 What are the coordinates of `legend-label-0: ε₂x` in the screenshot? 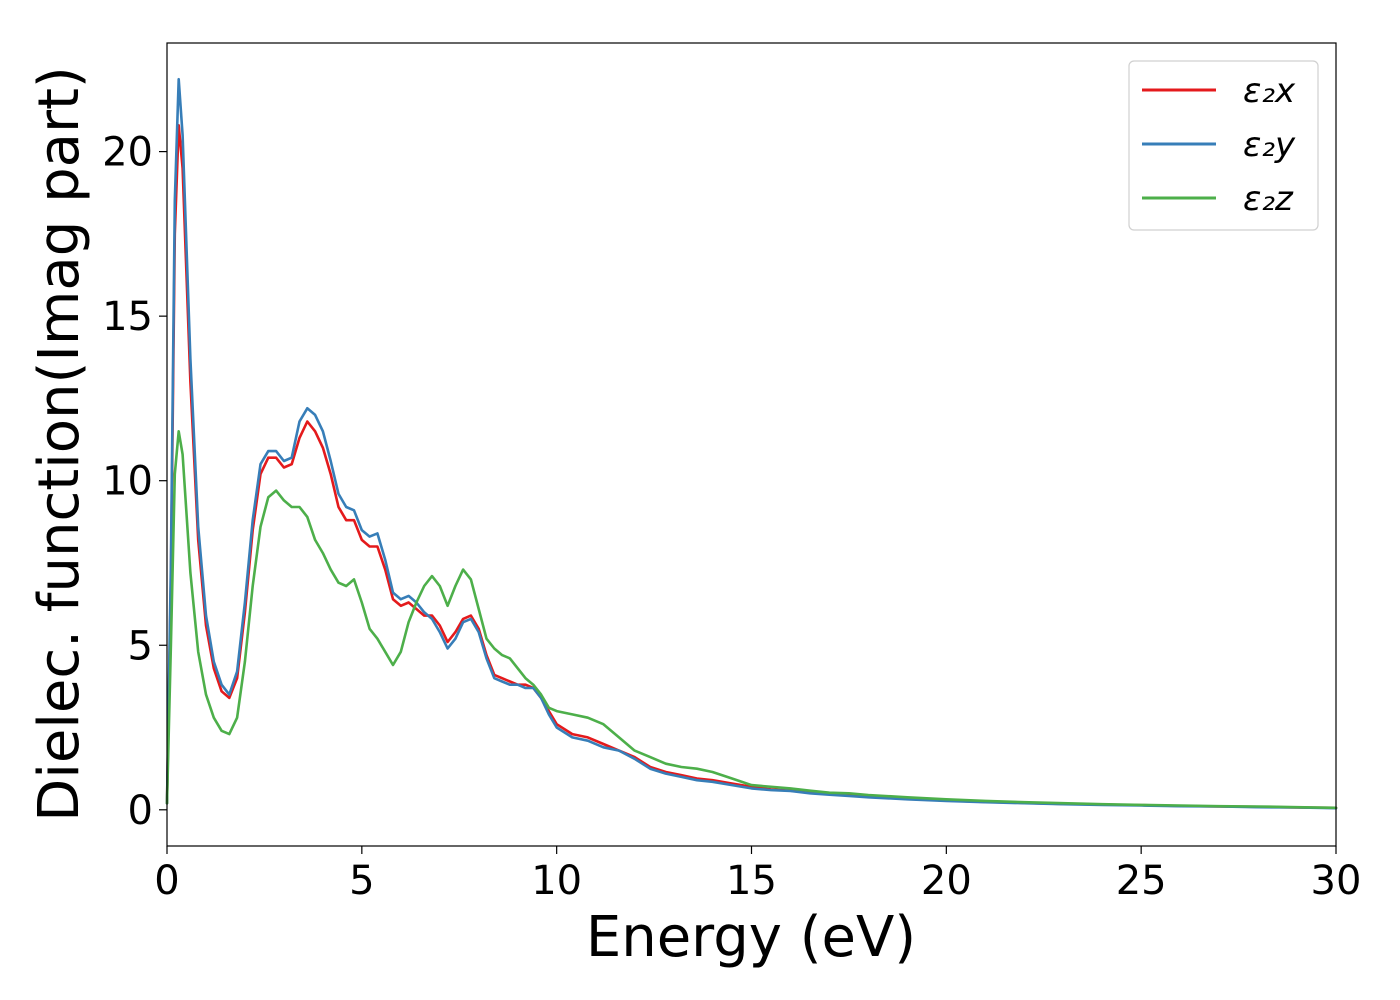 It's located at (1269, 91).